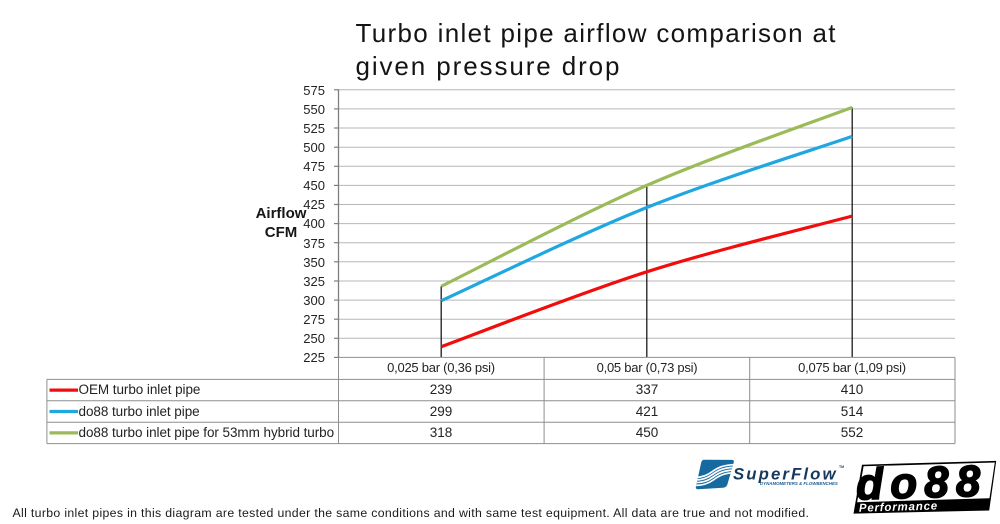 The width and height of the screenshot is (1000, 524). Describe the element at coordinates (841, 467) in the screenshot. I see `svg-text: TM` at that location.